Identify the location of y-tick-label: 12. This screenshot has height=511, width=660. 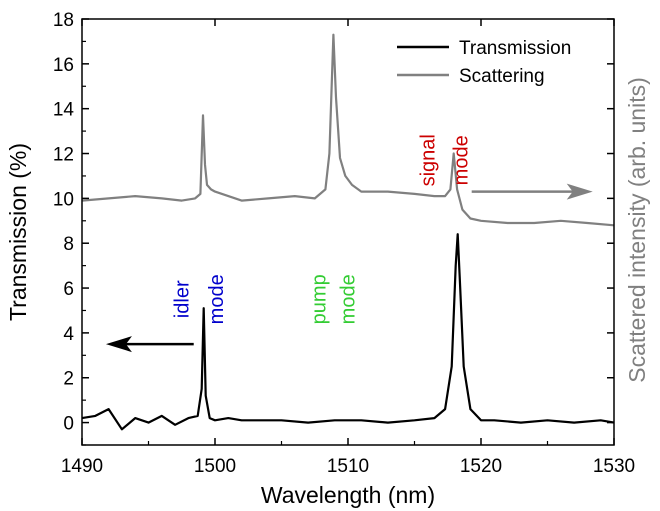
(63, 155).